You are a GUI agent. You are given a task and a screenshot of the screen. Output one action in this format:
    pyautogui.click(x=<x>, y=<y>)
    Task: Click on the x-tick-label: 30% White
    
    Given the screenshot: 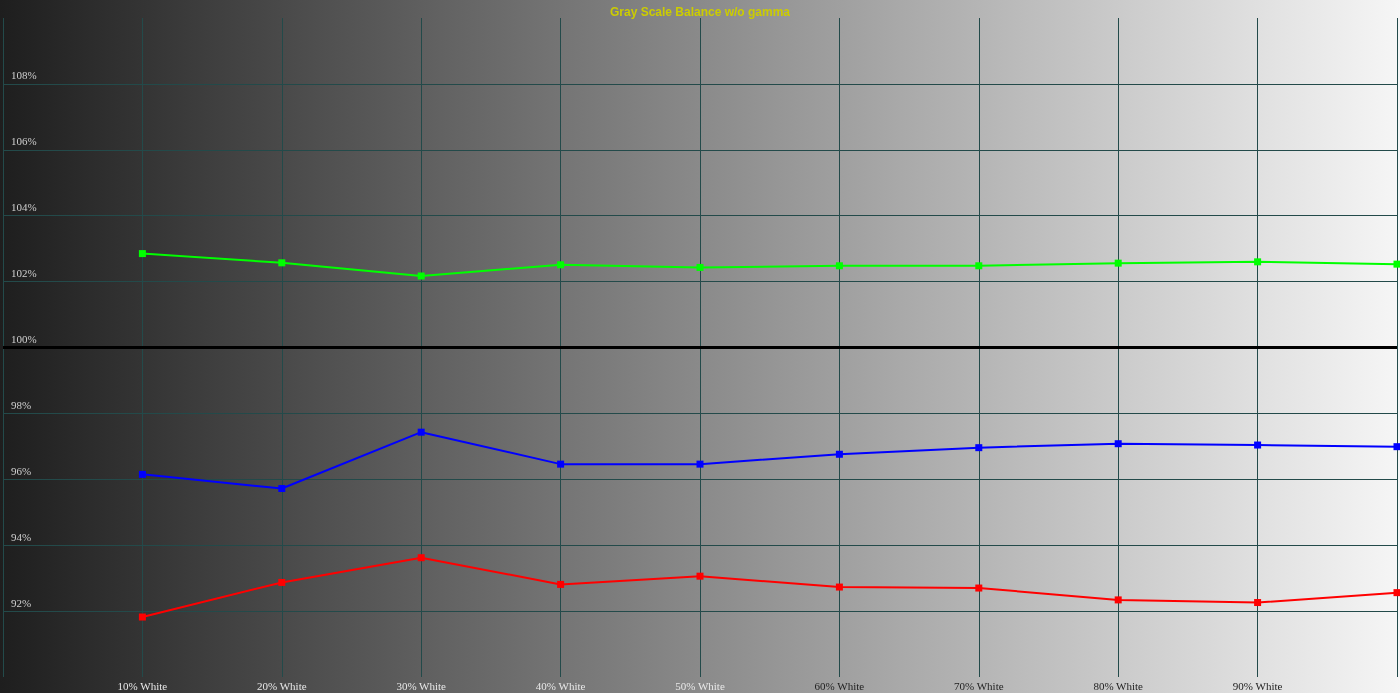 What is the action you would take?
    pyautogui.click(x=421, y=685)
    